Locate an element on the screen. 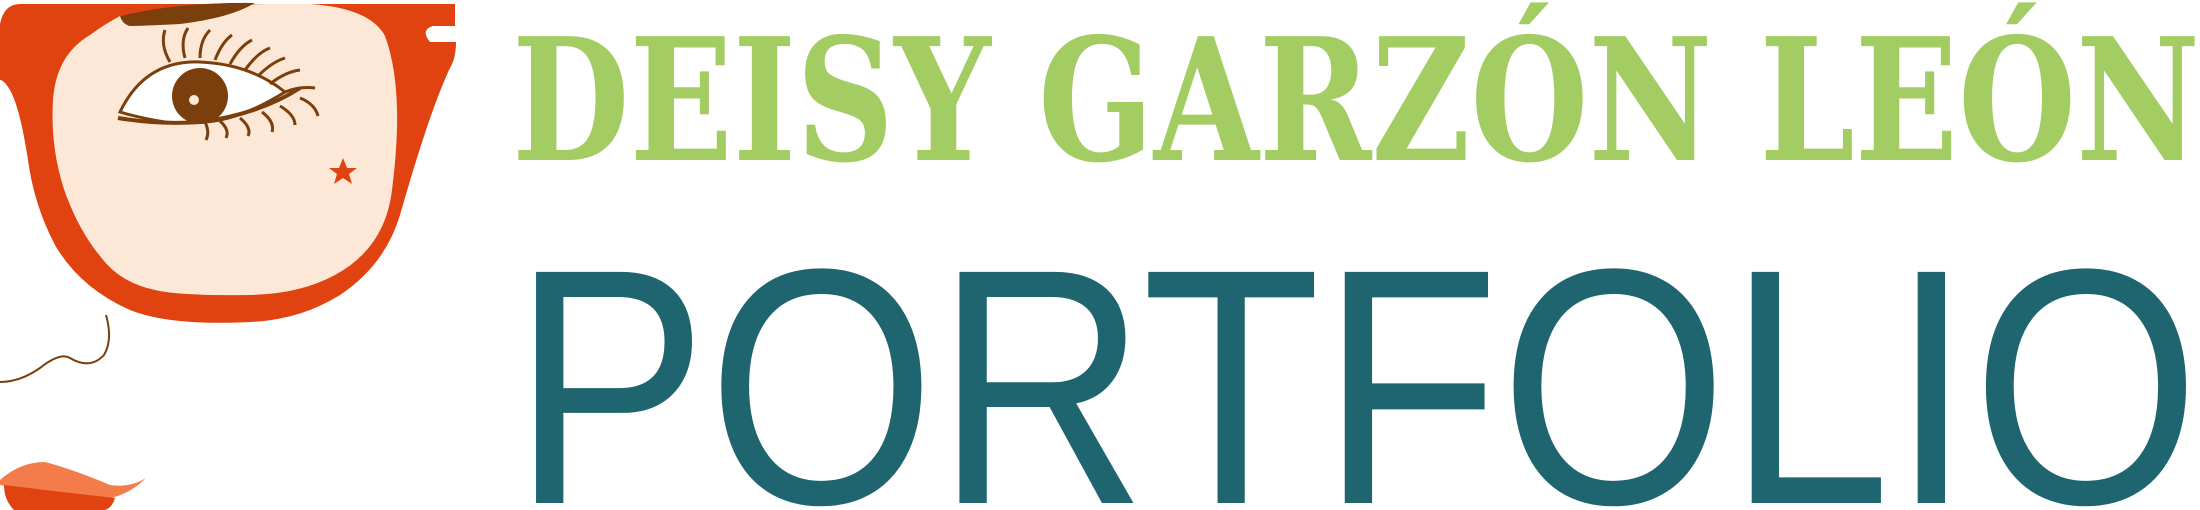 Image resolution: width=2200 pixels, height=510 pixels. star is located at coordinates (343, 171).